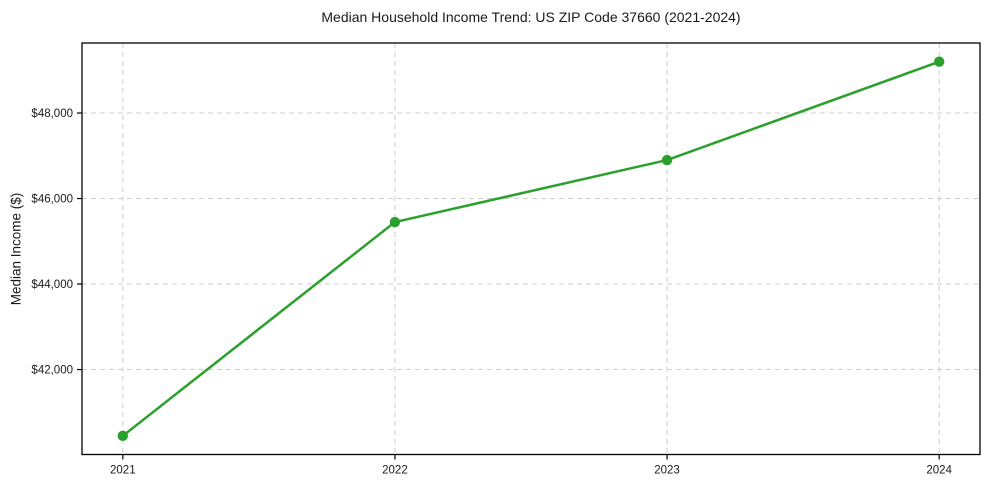  Describe the element at coordinates (395, 471) in the screenshot. I see `x-tick-label: 2022` at that location.